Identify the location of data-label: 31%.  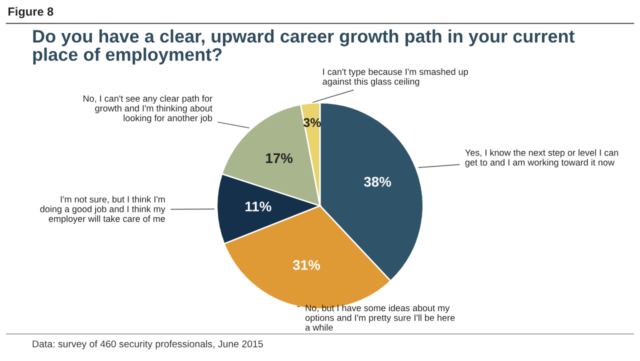
(306, 265).